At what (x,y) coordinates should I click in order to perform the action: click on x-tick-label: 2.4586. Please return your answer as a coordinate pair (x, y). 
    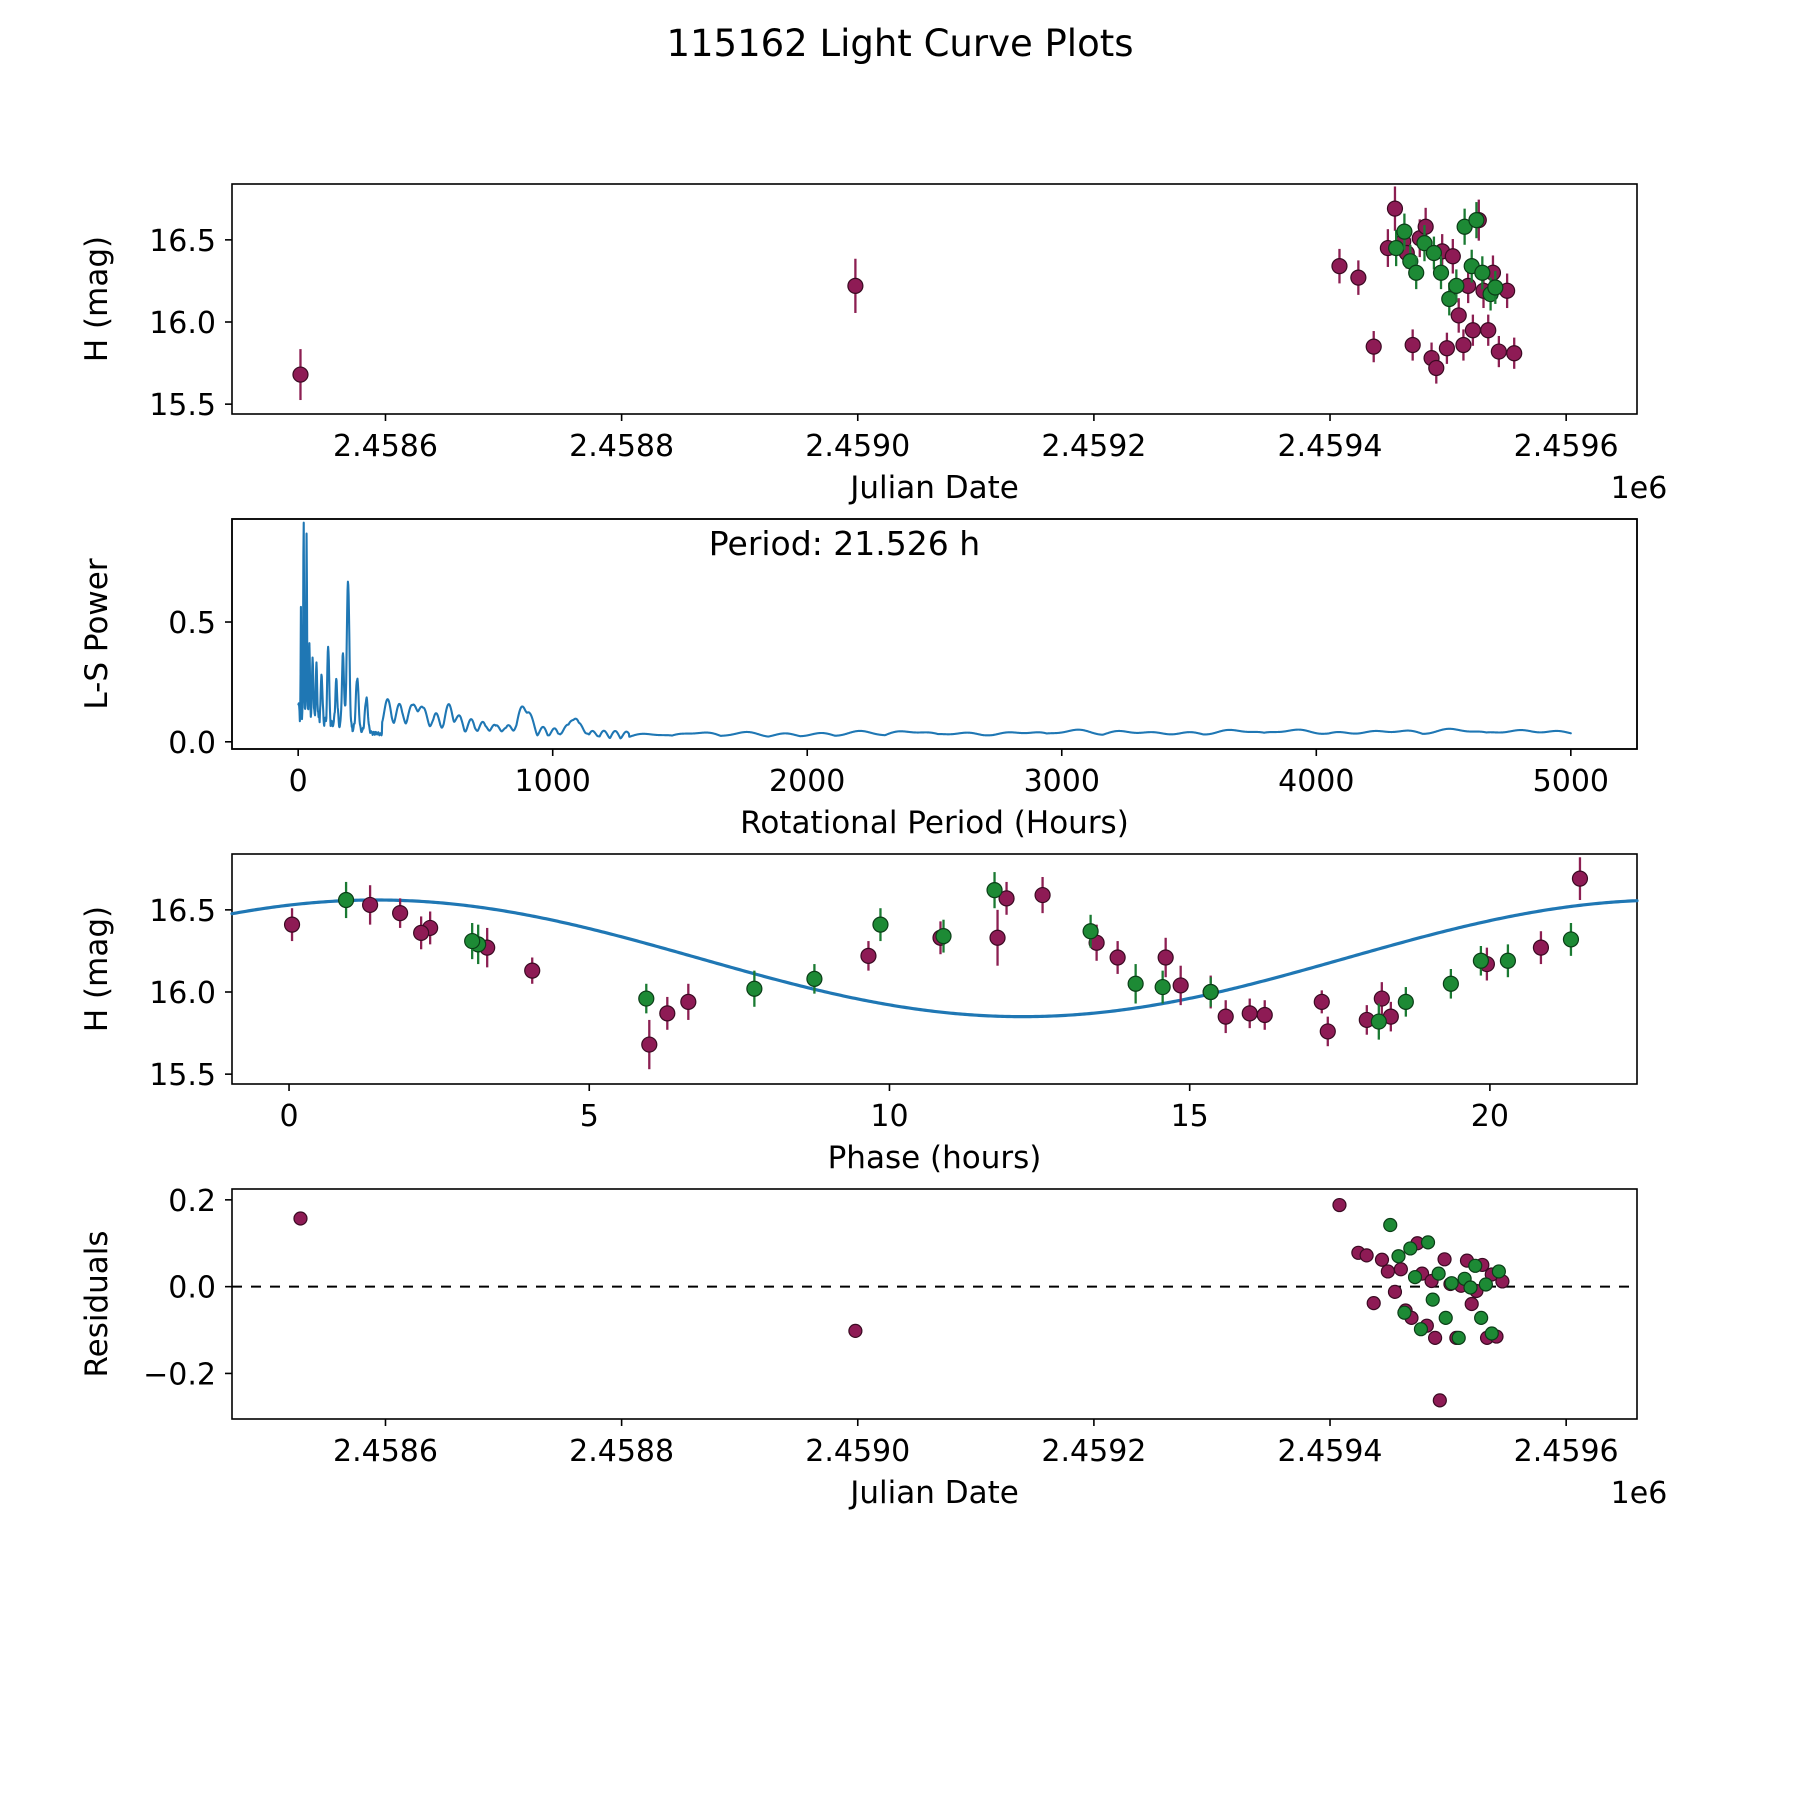
    Looking at the image, I should click on (385, 1451).